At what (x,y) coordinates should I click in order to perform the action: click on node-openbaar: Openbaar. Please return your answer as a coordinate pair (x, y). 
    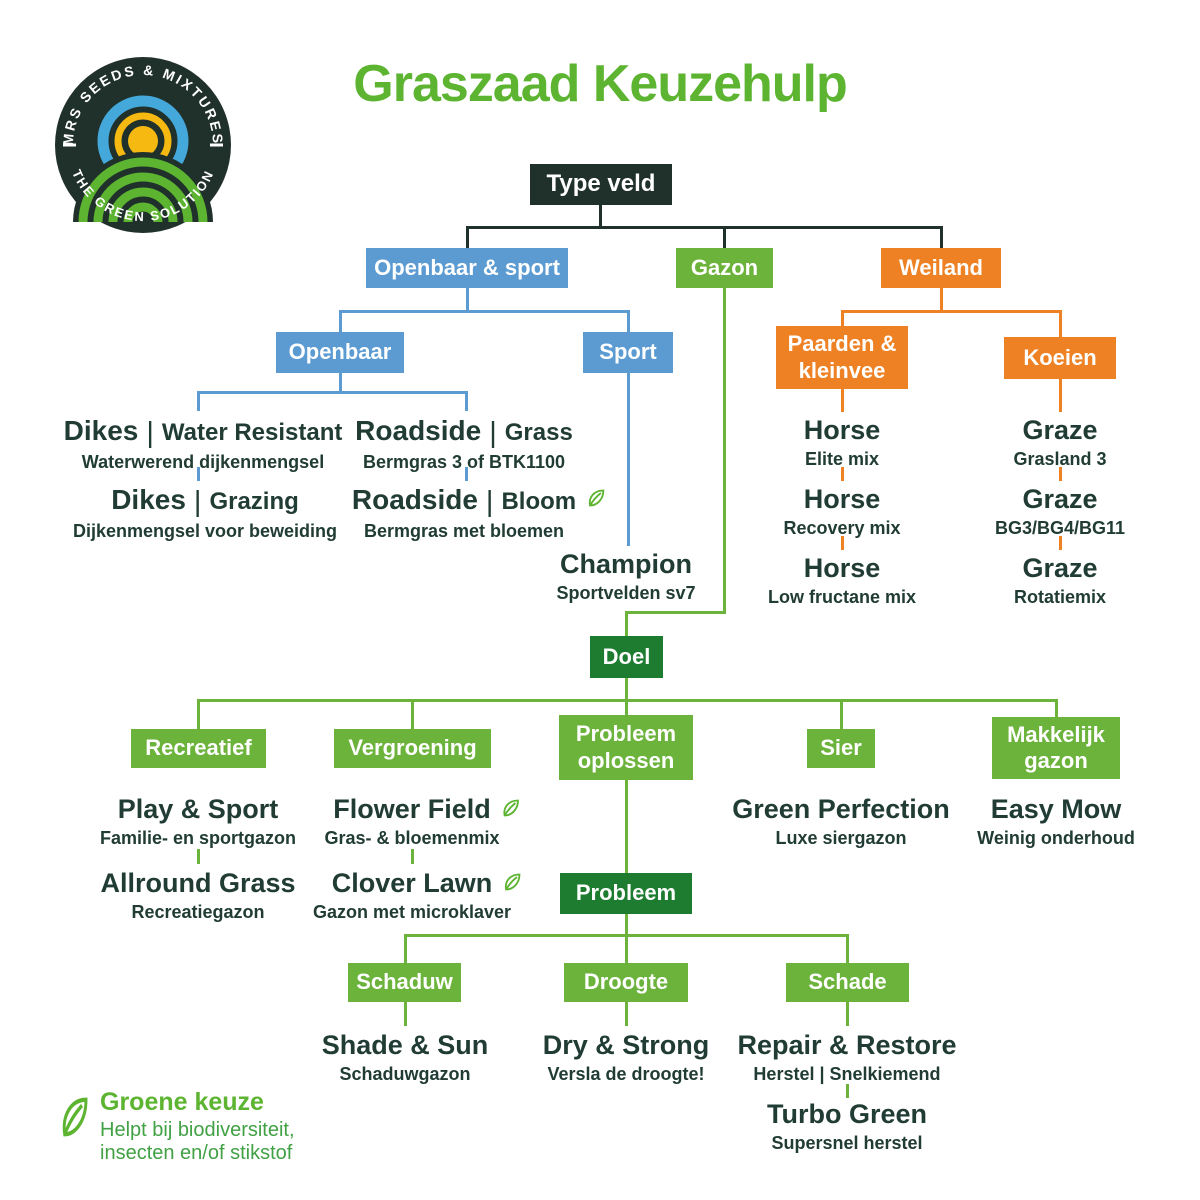
    Looking at the image, I should click on (340, 352).